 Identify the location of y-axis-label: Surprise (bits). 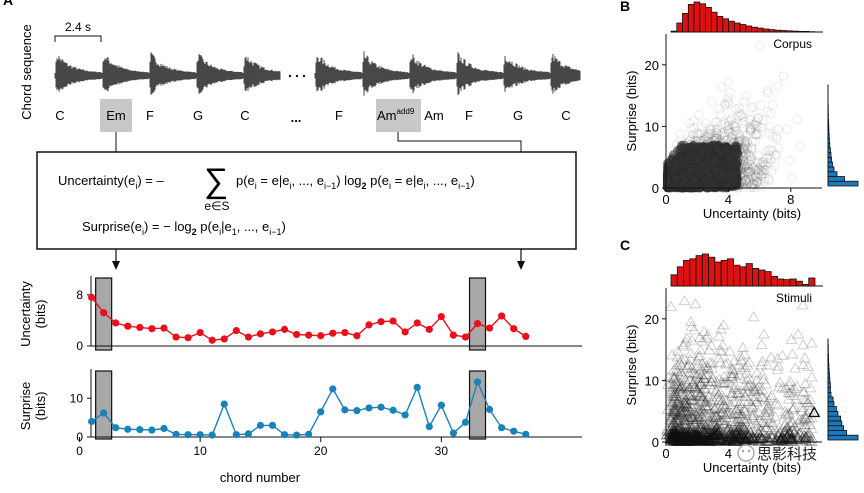
(631, 111).